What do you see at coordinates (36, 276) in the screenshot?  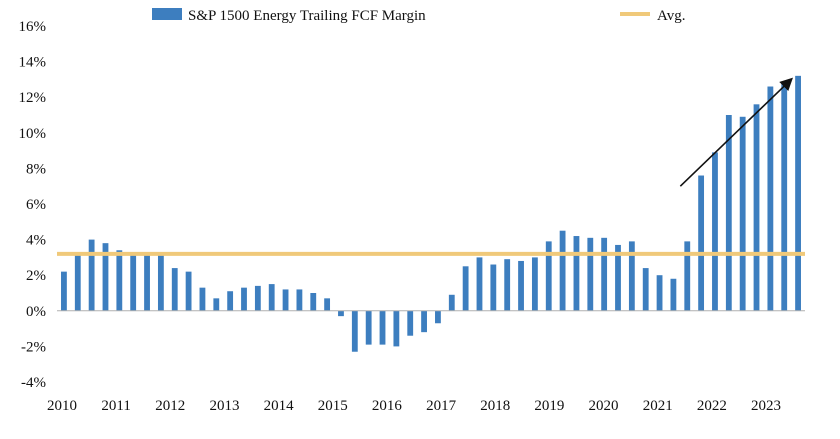 I see `y-tick-label: 2%` at bounding box center [36, 276].